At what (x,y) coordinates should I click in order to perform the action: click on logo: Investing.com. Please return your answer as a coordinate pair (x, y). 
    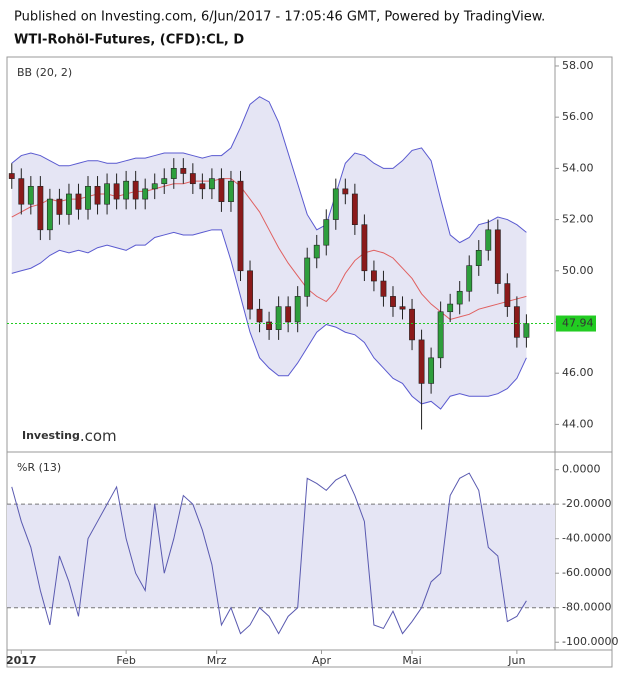
    Looking at the image, I should click on (69, 436).